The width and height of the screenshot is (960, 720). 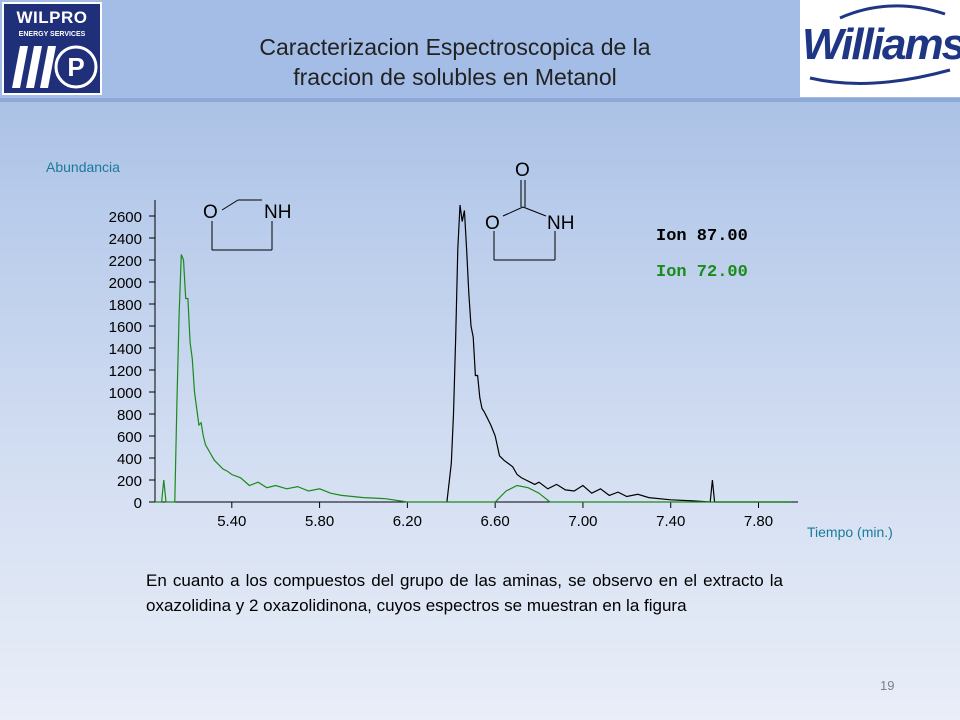 What do you see at coordinates (702, 254) in the screenshot?
I see `chart-legend: Ion 87.00 Ion 72.00` at bounding box center [702, 254].